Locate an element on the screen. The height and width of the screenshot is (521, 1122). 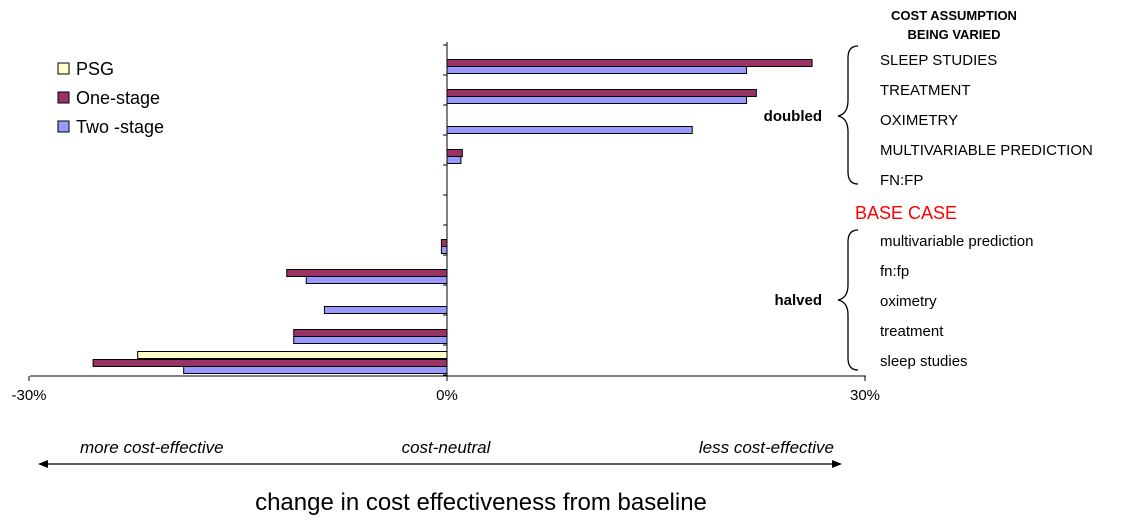
bar-halved-fn-fp-one is located at coordinates (367, 273).